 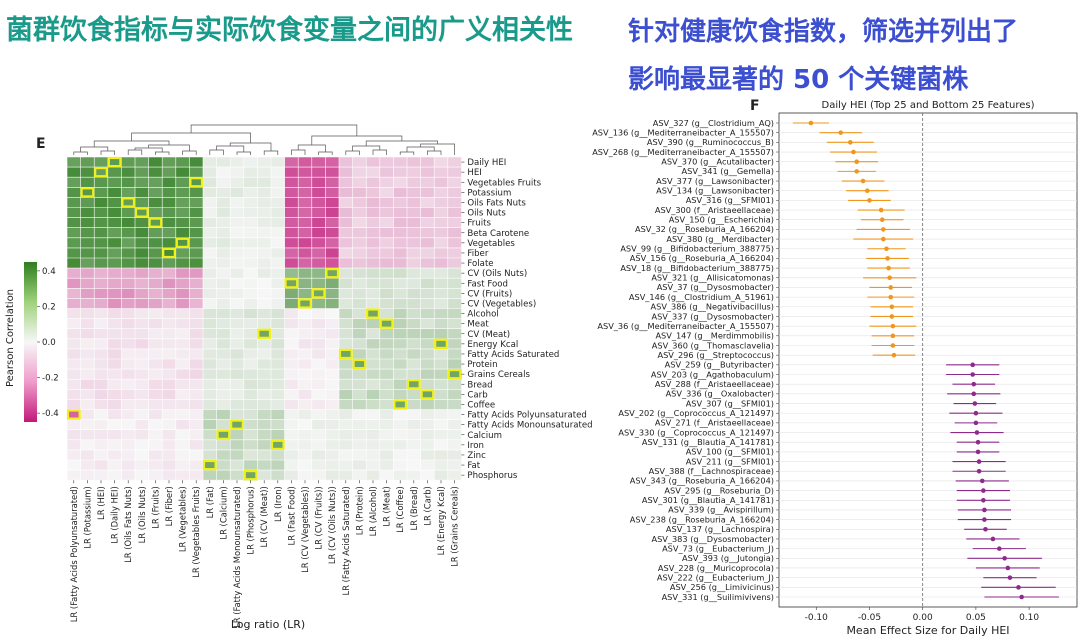 What do you see at coordinates (817, 618) in the screenshot?
I see `x-tick-label: -0.10` at bounding box center [817, 618].